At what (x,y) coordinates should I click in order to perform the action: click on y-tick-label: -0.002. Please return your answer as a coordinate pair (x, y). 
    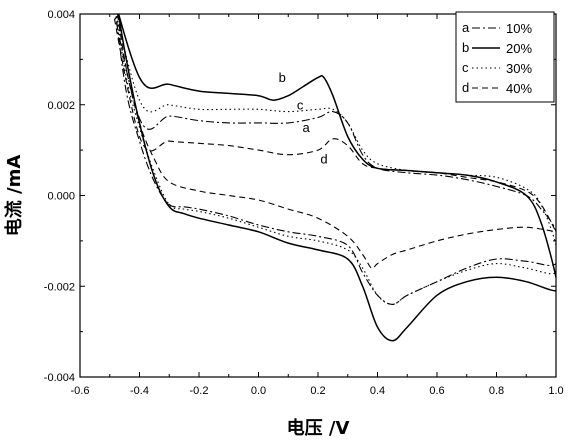
    Looking at the image, I should click on (59, 287).